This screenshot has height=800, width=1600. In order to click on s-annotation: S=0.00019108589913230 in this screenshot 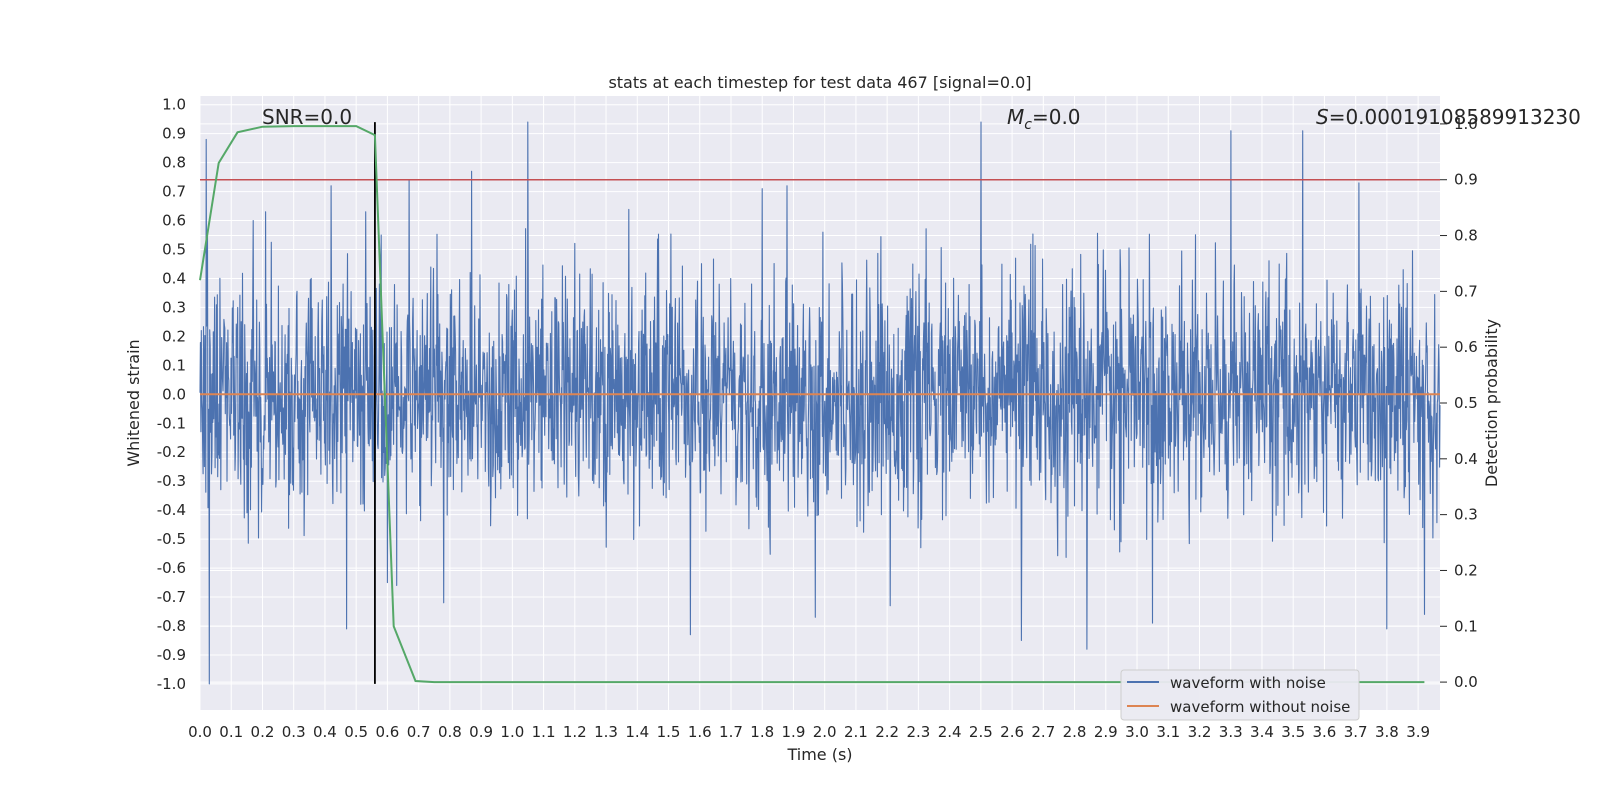, I will do `click(1448, 117)`.